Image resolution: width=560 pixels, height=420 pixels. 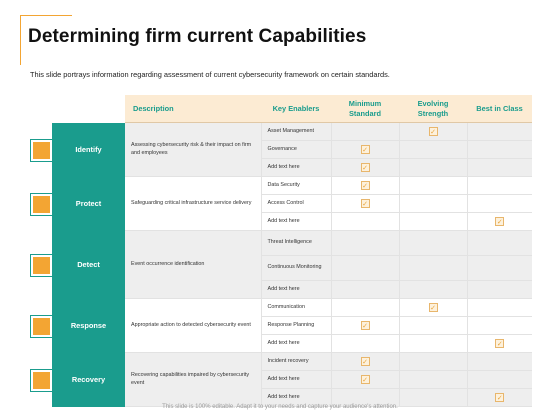 I want to click on page-title: Determining firm current Capabilities, so click(x=197, y=36).